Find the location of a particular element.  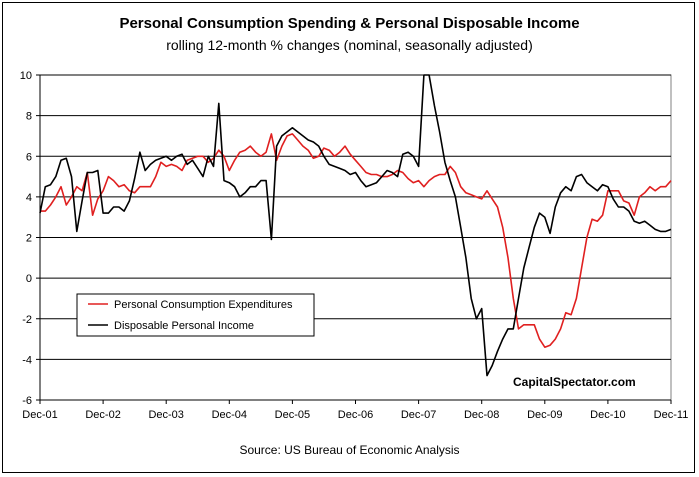

x-tick-label: Dec-07 is located at coordinates (418, 415).